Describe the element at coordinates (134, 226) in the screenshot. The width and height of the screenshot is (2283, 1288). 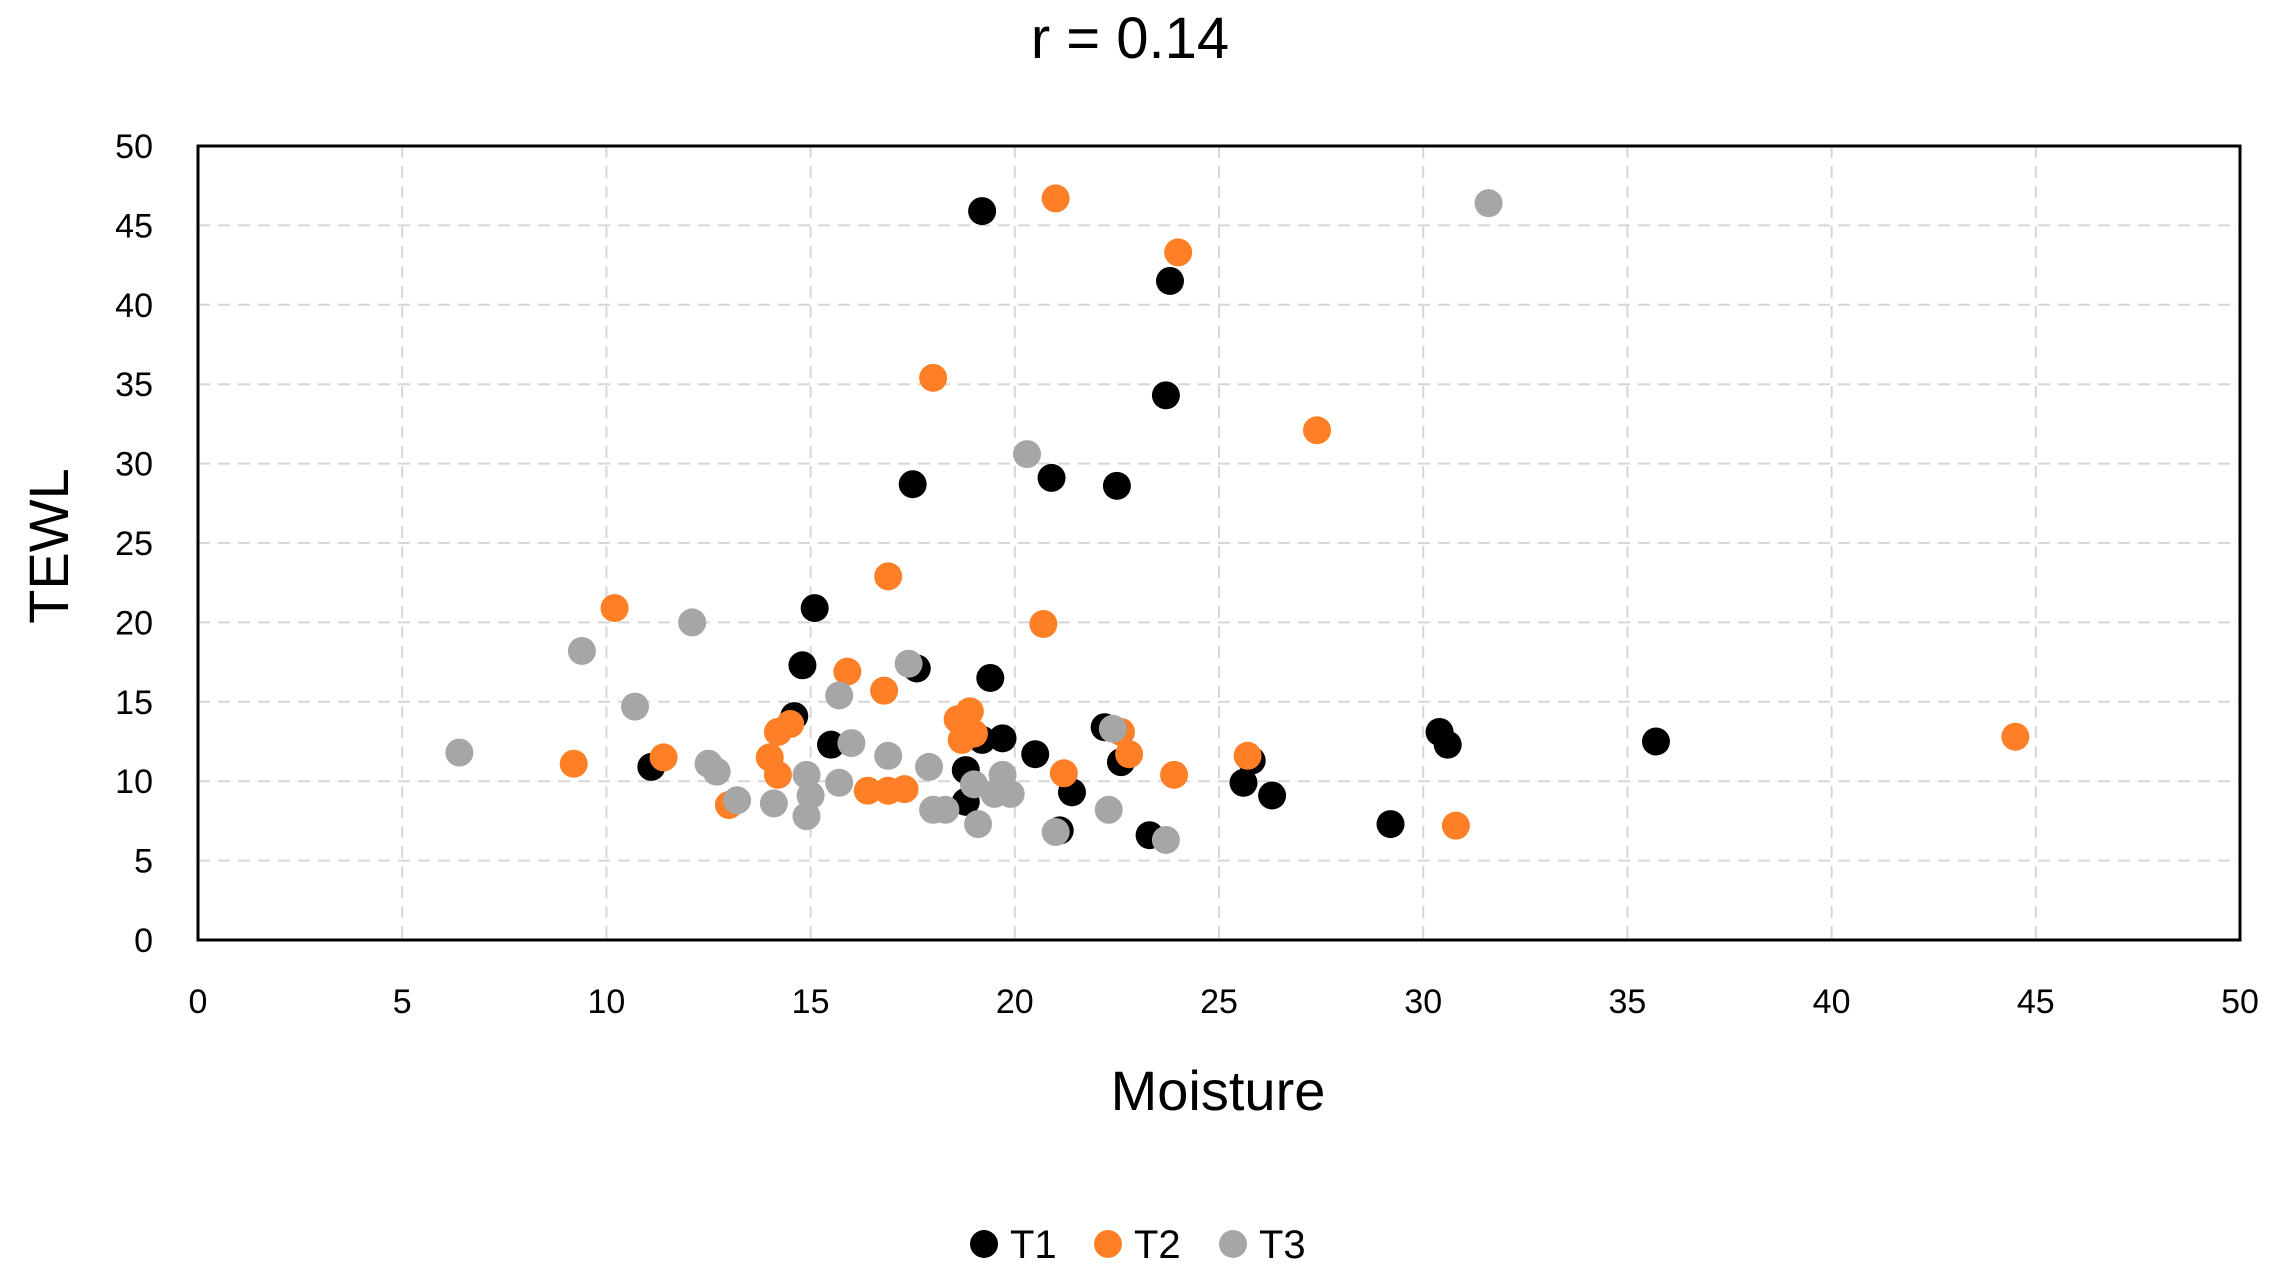
I see `y-tick-label: 45` at that location.